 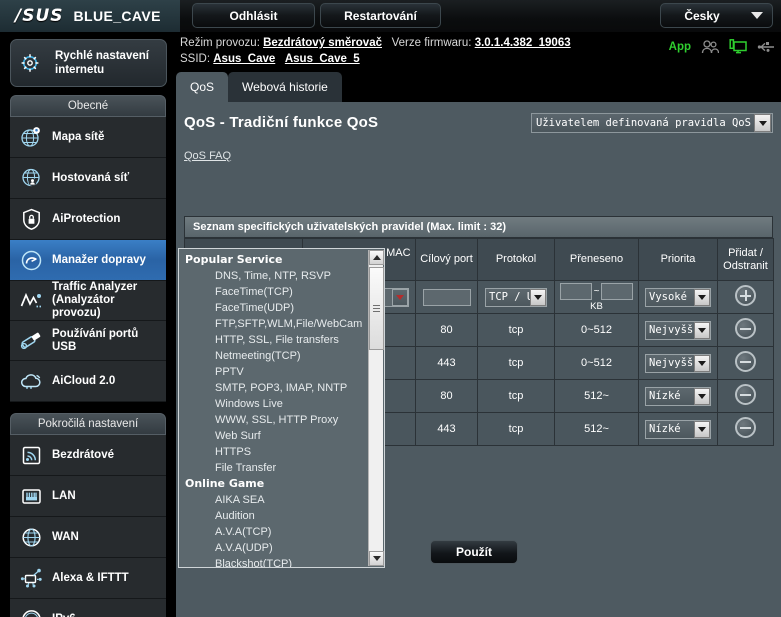 I want to click on cell-dest-port-input, so click(x=446, y=297).